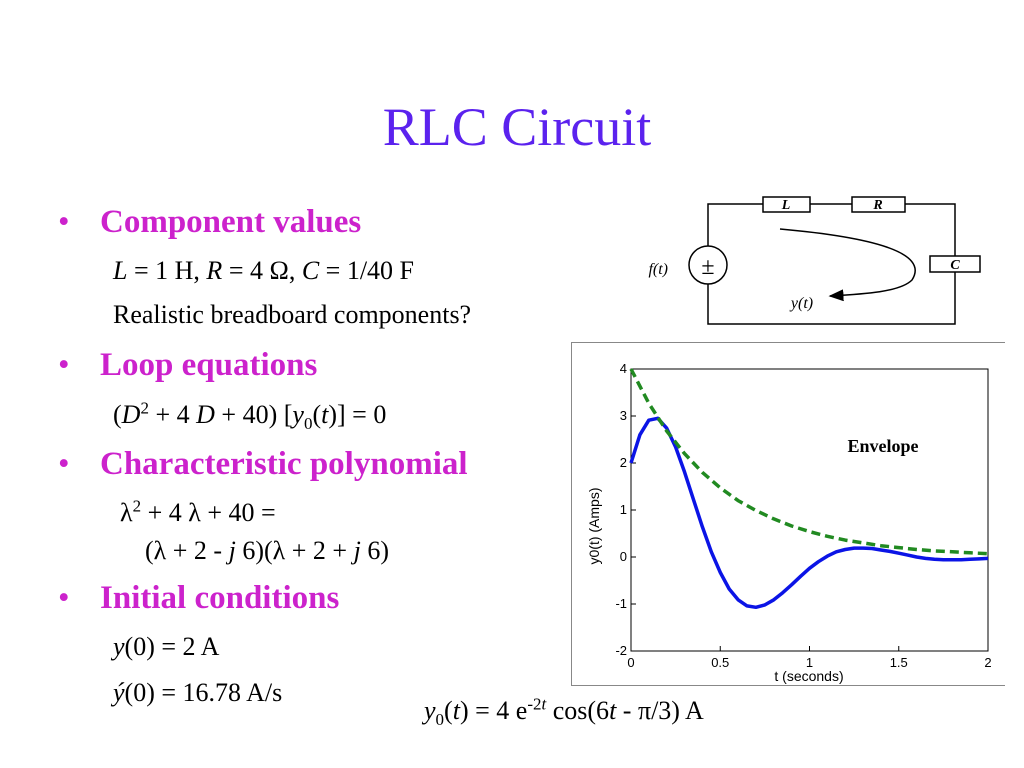  Describe the element at coordinates (623, 368) in the screenshot. I see `y-tick-label: 4` at that location.